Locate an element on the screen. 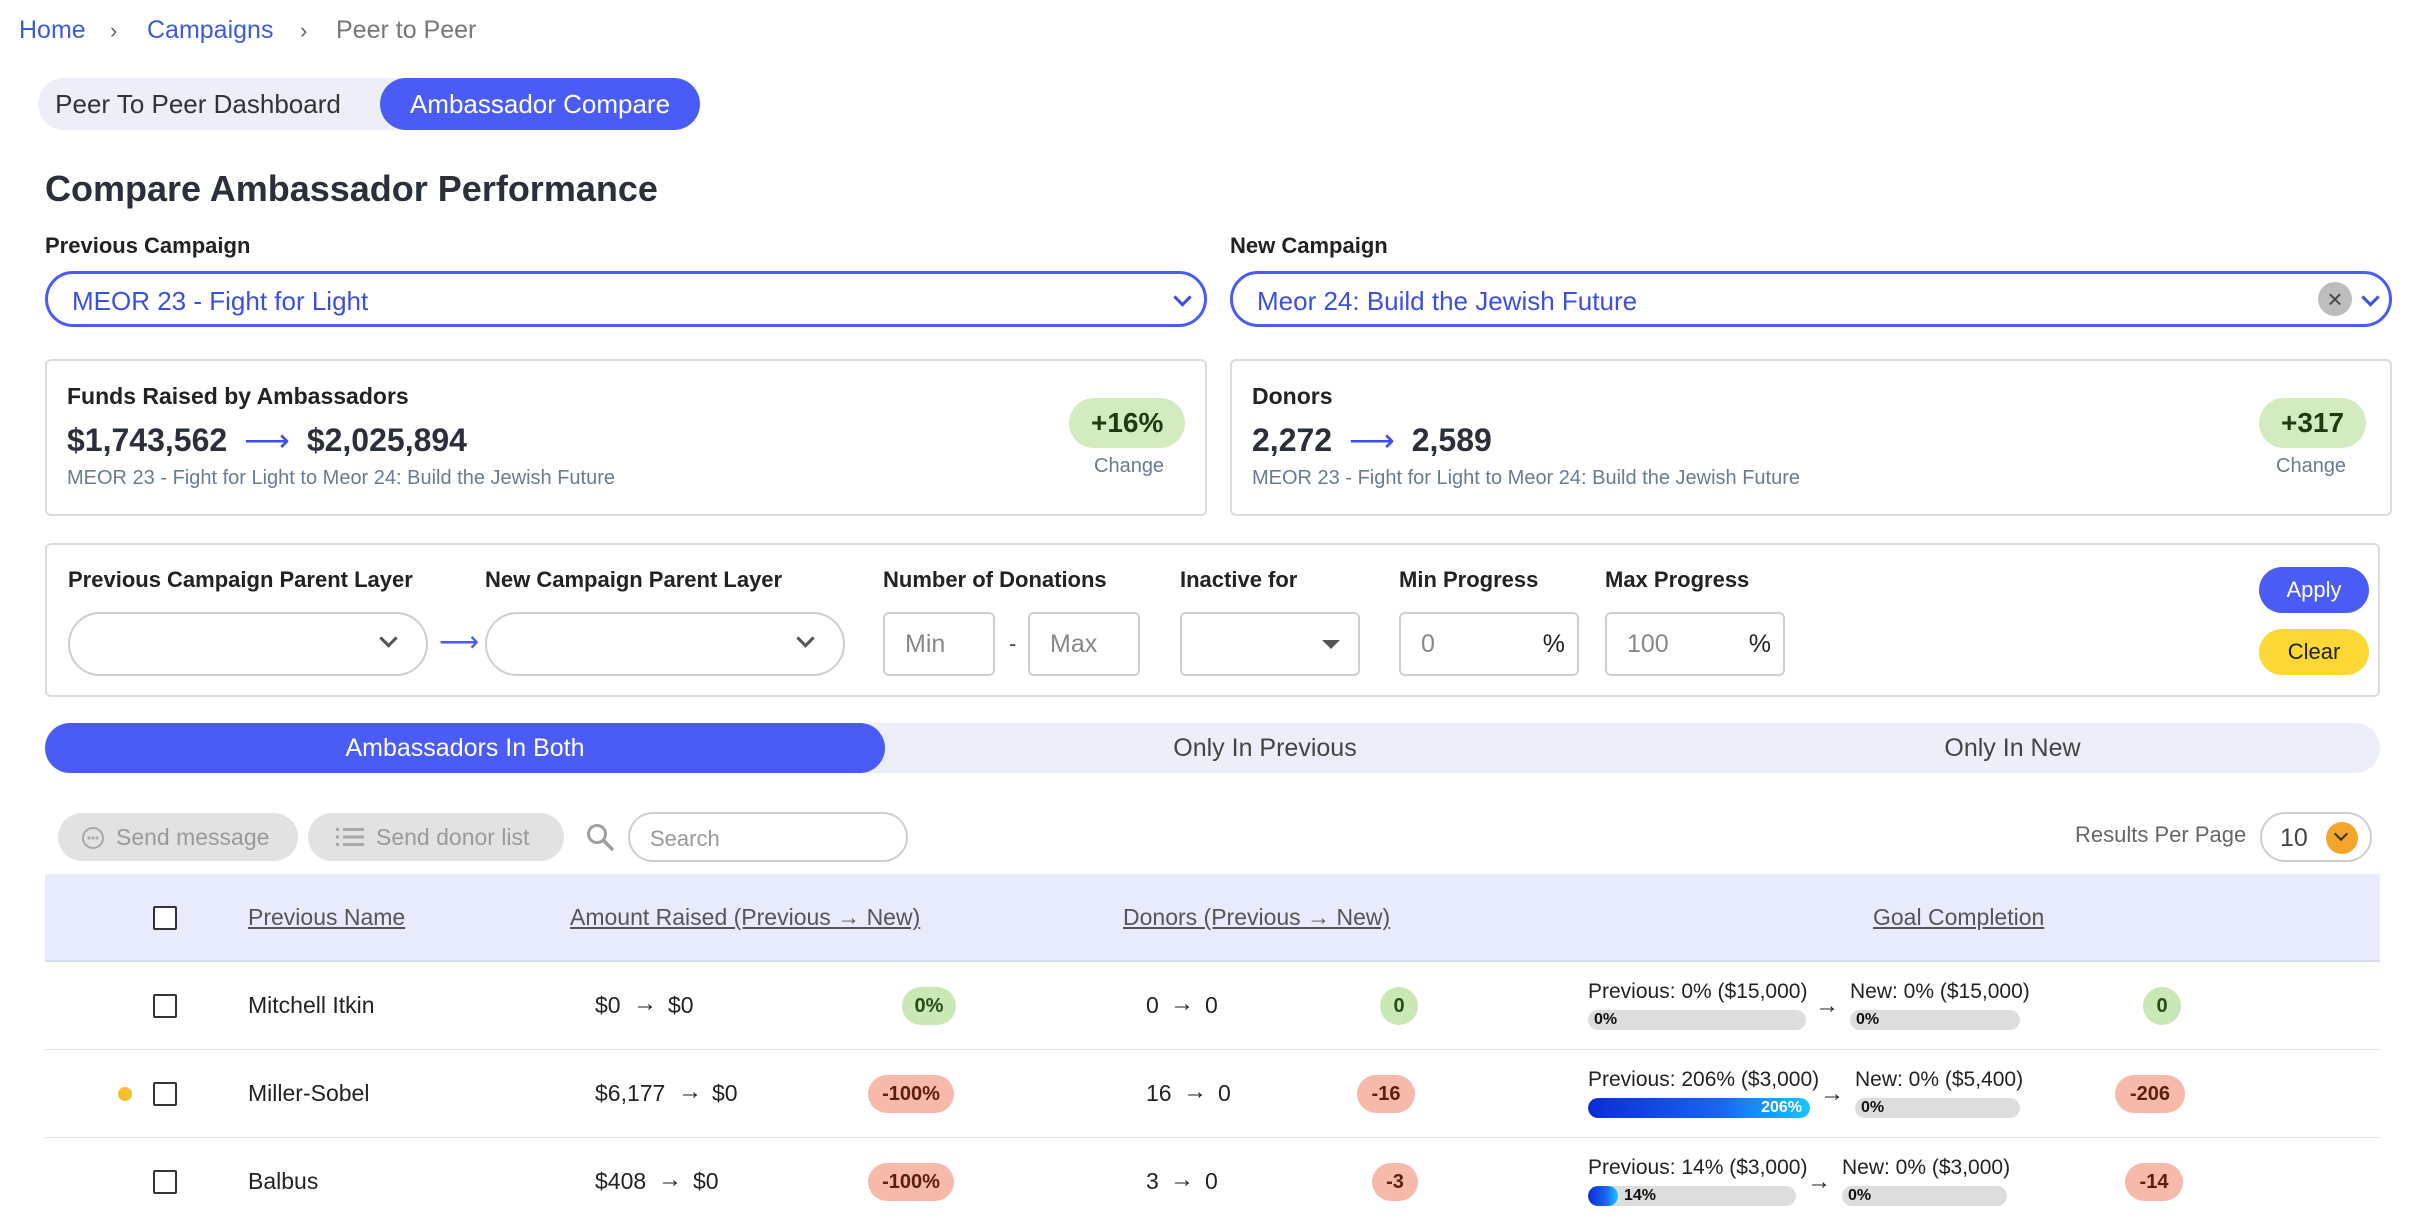  results-per-page-label: Results Per Page is located at coordinates (2161, 834).